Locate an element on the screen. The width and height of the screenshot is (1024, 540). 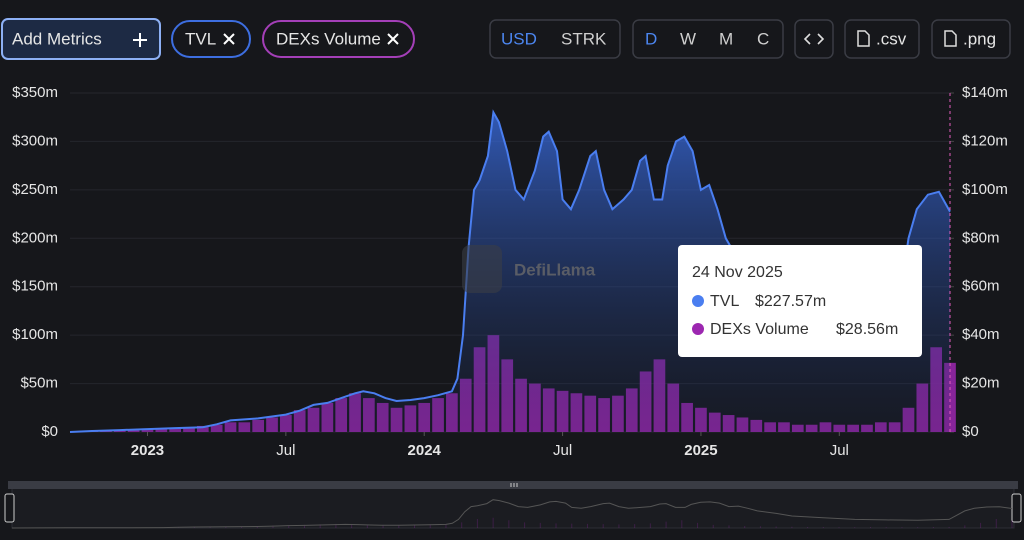
watermark: DefiLlama is located at coordinates (555, 269).